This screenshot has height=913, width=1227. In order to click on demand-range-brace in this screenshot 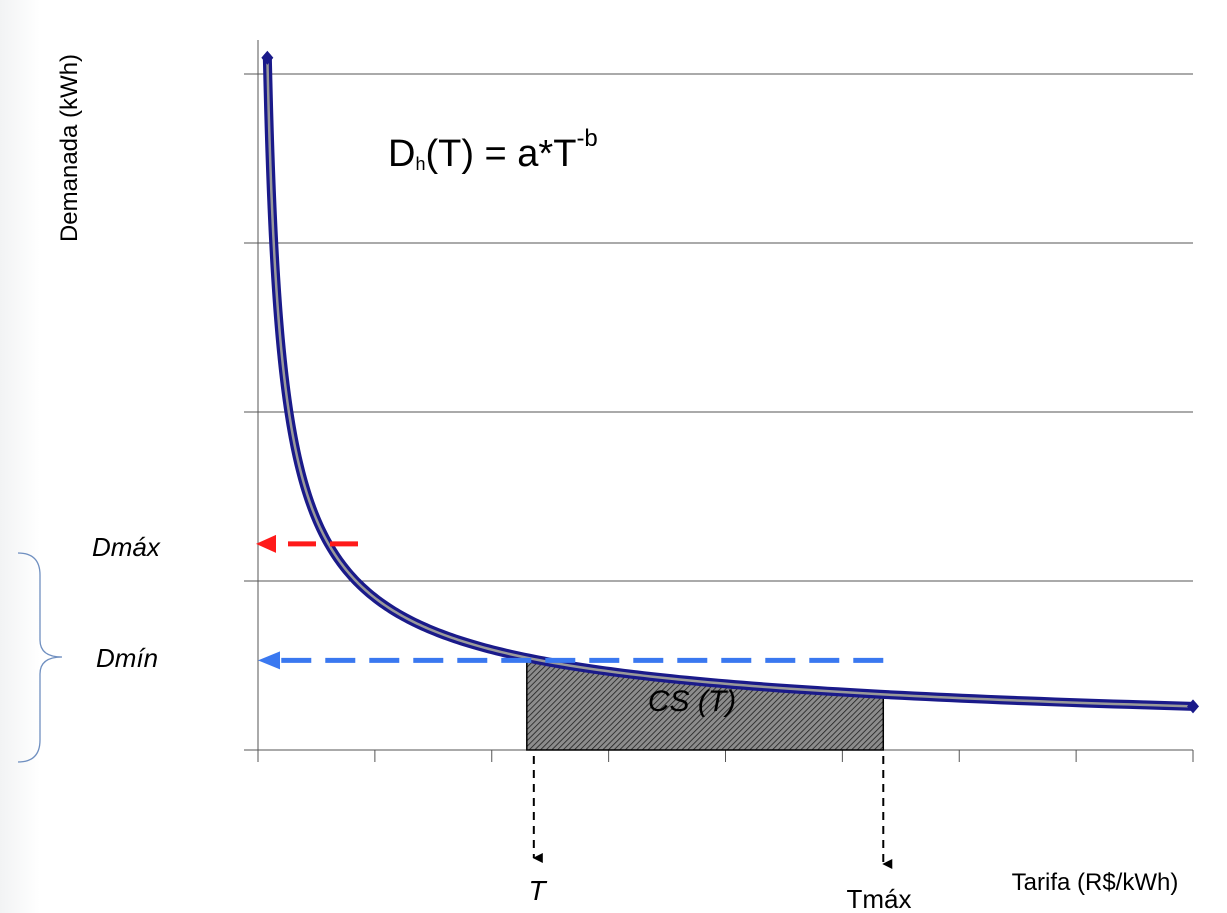, I will do `click(40, 657)`.